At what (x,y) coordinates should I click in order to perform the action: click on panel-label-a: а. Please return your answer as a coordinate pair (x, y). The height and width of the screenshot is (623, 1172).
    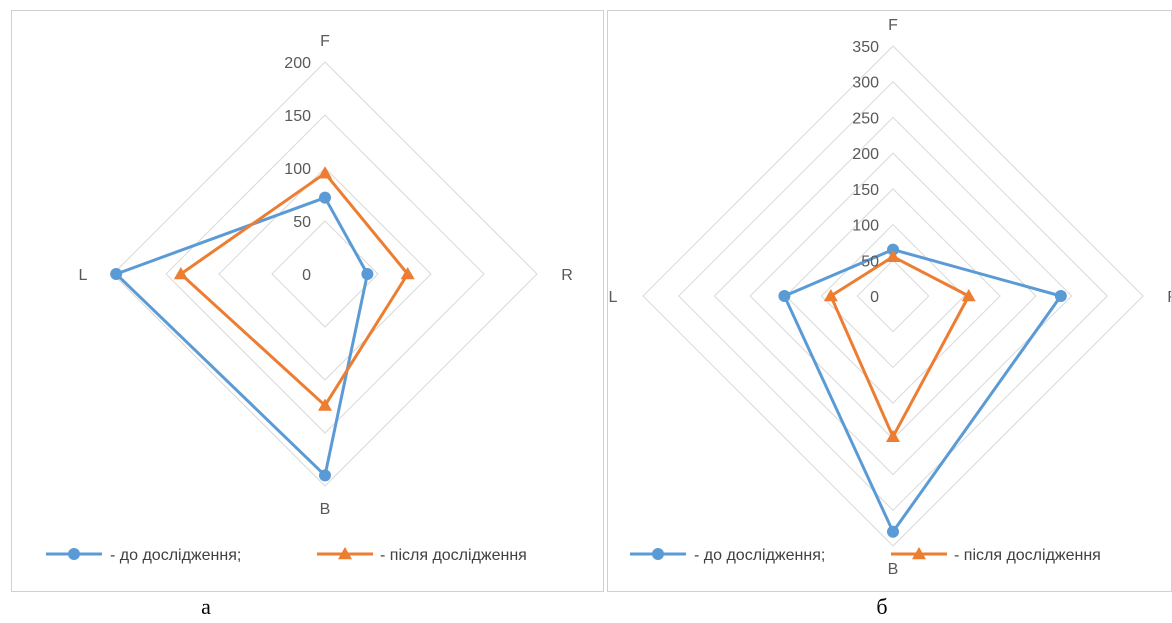
    Looking at the image, I should click on (206, 606).